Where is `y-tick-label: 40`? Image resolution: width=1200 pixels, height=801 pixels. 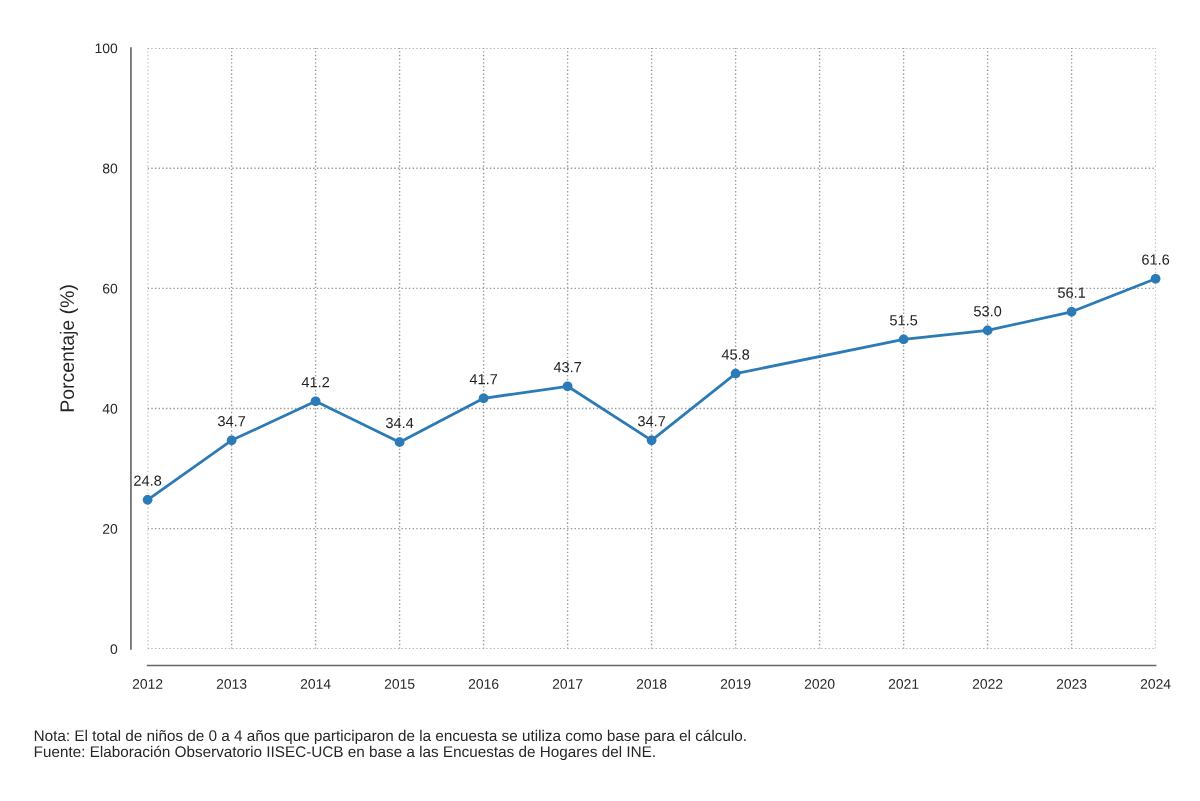
y-tick-label: 40 is located at coordinates (110, 408).